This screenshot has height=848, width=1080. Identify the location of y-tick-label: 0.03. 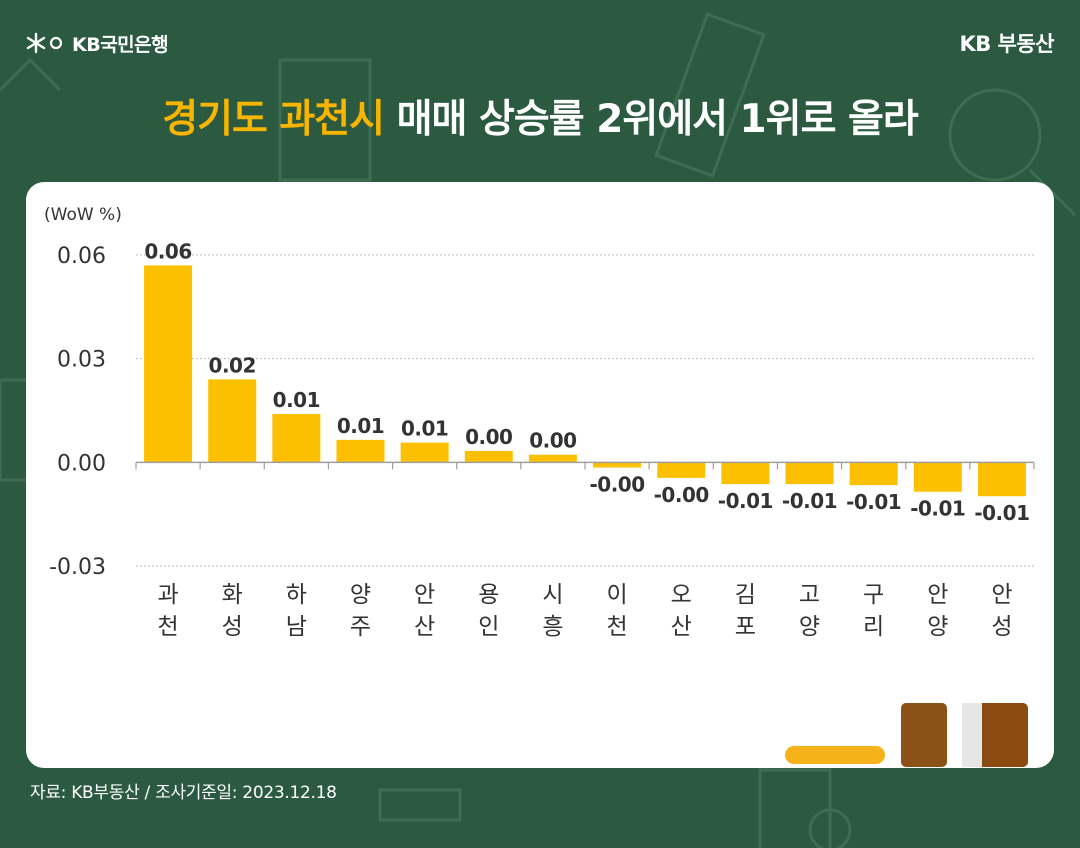
(81, 360).